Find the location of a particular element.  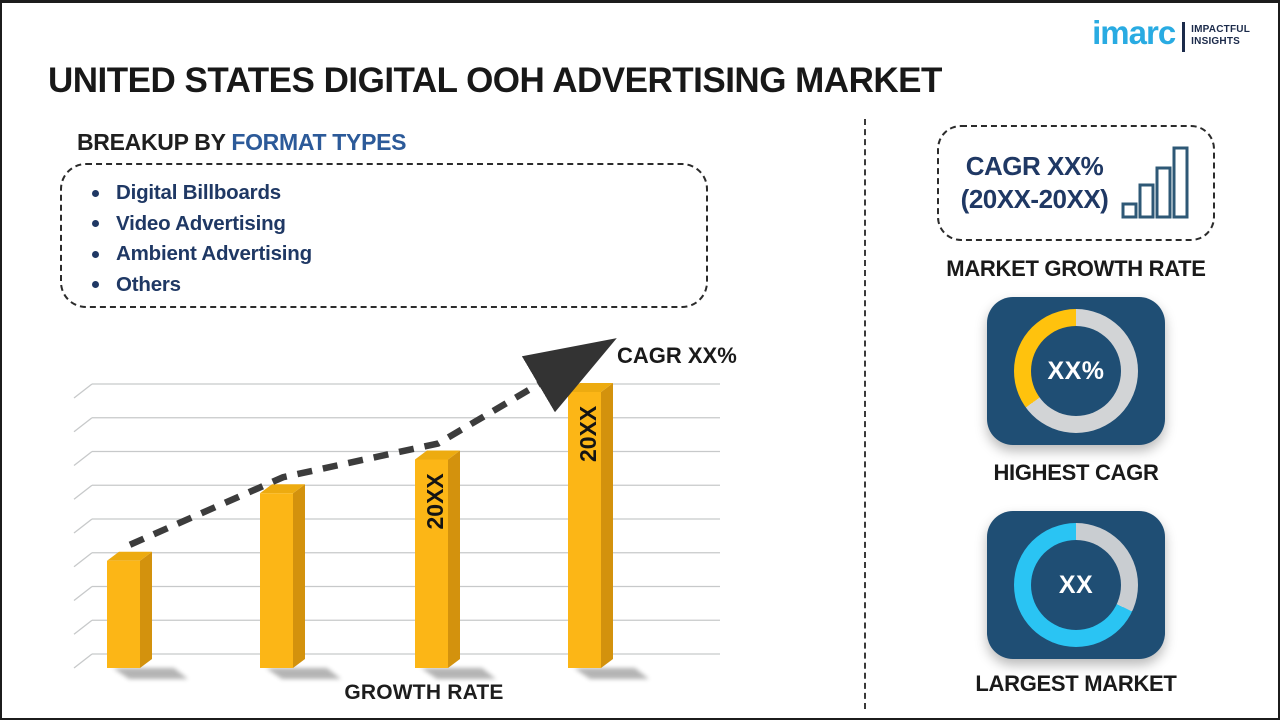

logo-tagline: IMPACTFUL INSIGHTS is located at coordinates (1220, 36).